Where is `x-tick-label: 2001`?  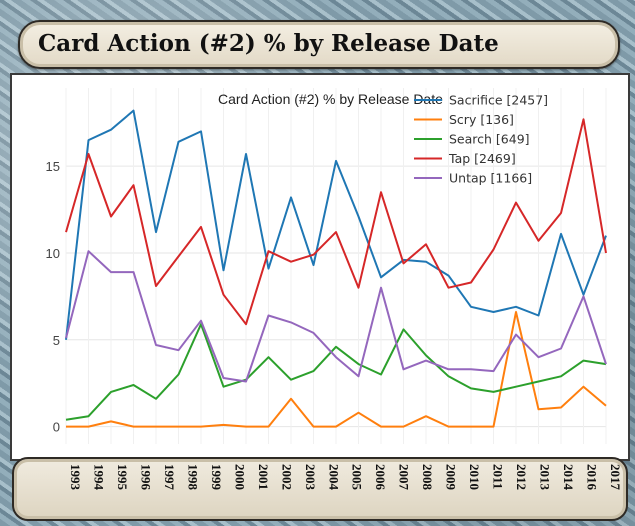
x-tick-label: 2001 is located at coordinates (263, 477).